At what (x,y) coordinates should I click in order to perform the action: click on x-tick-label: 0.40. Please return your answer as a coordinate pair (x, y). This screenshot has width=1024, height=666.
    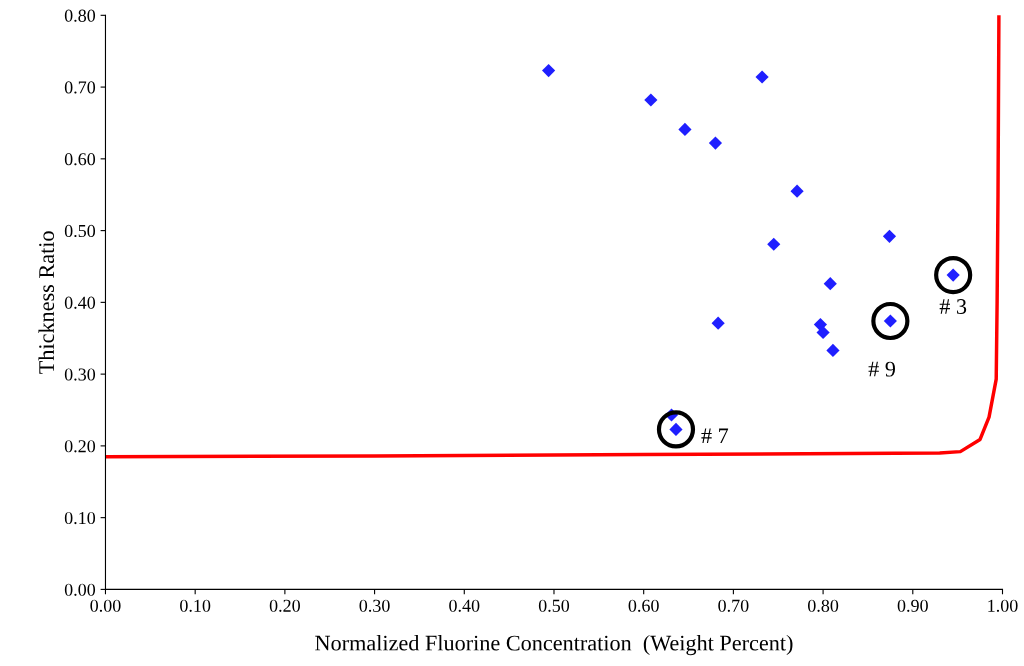
    Looking at the image, I should click on (464, 605).